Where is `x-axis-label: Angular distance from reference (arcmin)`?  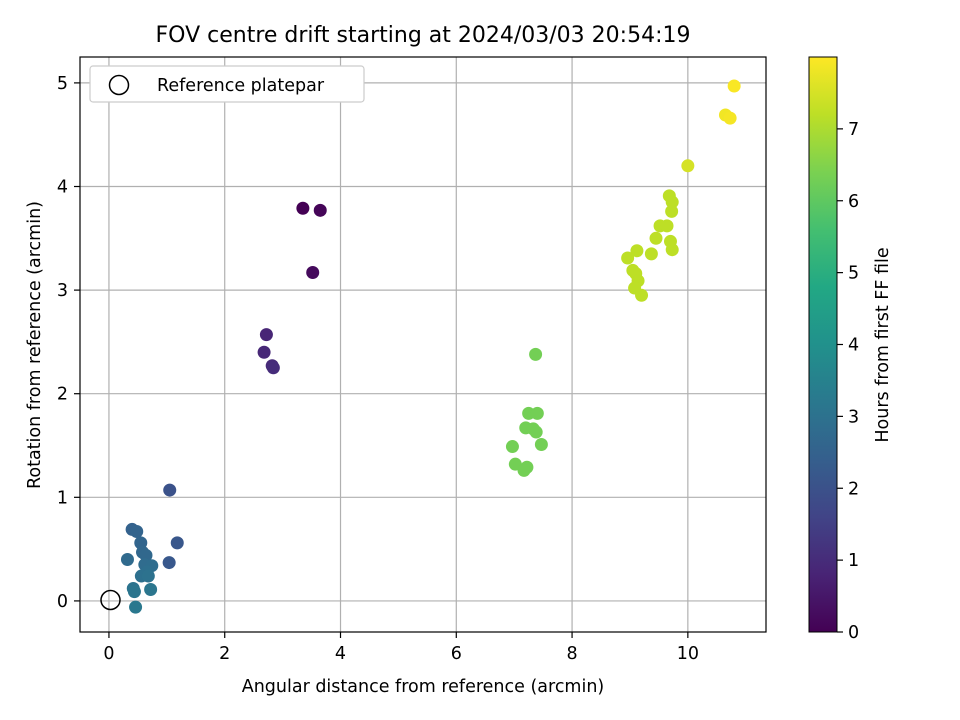 x-axis-label: Angular distance from reference (arcmin) is located at coordinates (423, 687).